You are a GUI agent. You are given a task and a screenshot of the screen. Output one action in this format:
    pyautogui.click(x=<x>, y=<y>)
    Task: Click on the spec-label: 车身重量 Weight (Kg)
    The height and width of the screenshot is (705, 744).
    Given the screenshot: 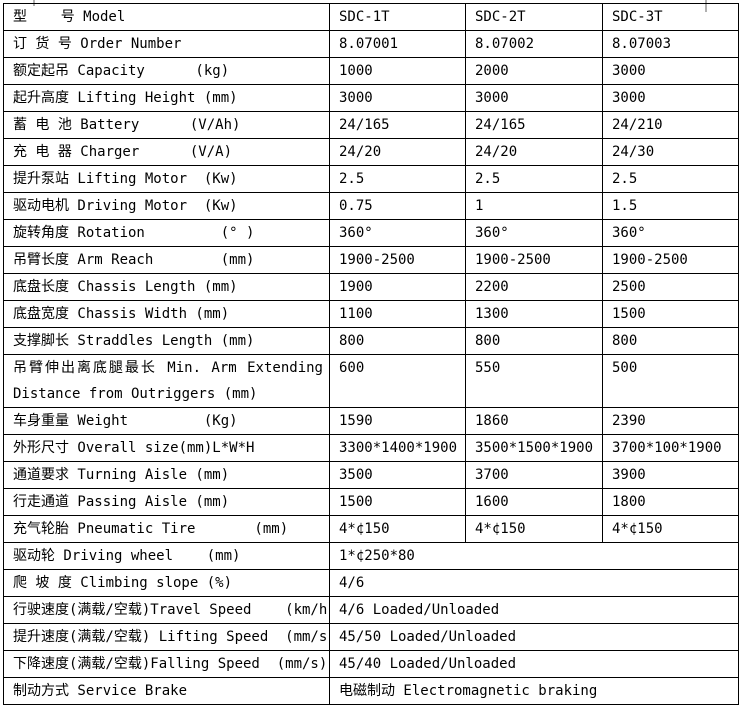 What is the action you would take?
    pyautogui.click(x=166, y=421)
    